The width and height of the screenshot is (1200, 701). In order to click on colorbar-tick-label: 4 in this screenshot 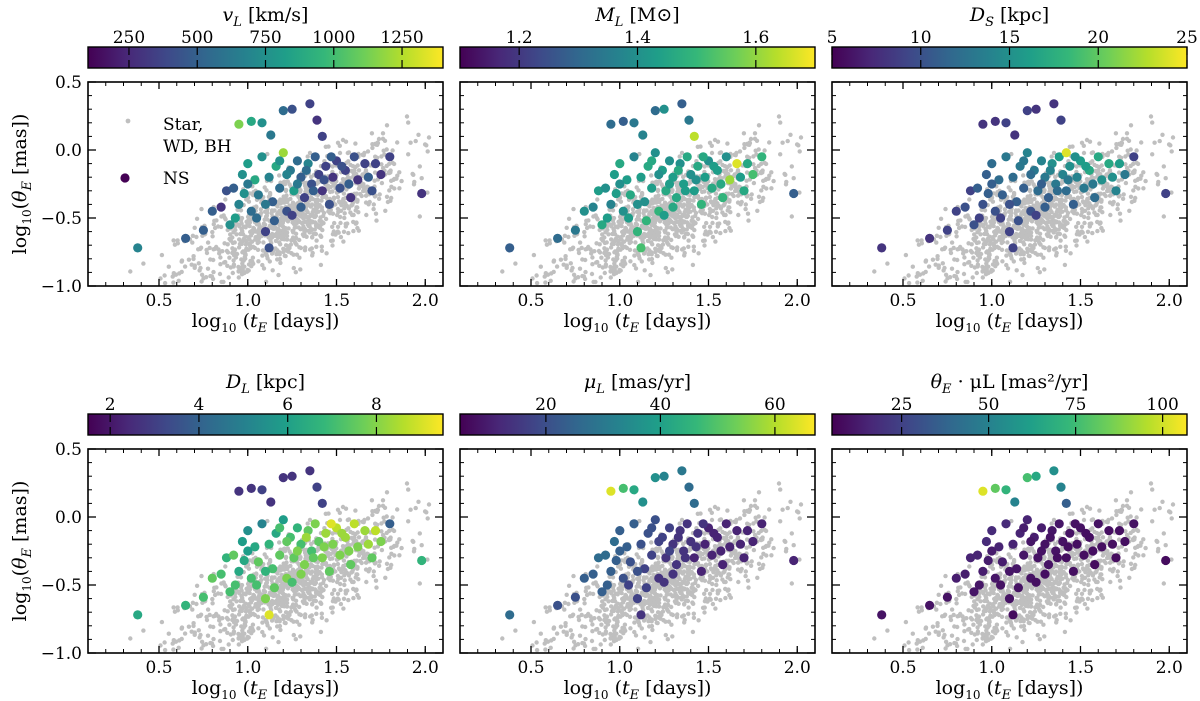, I will do `click(199, 405)`.